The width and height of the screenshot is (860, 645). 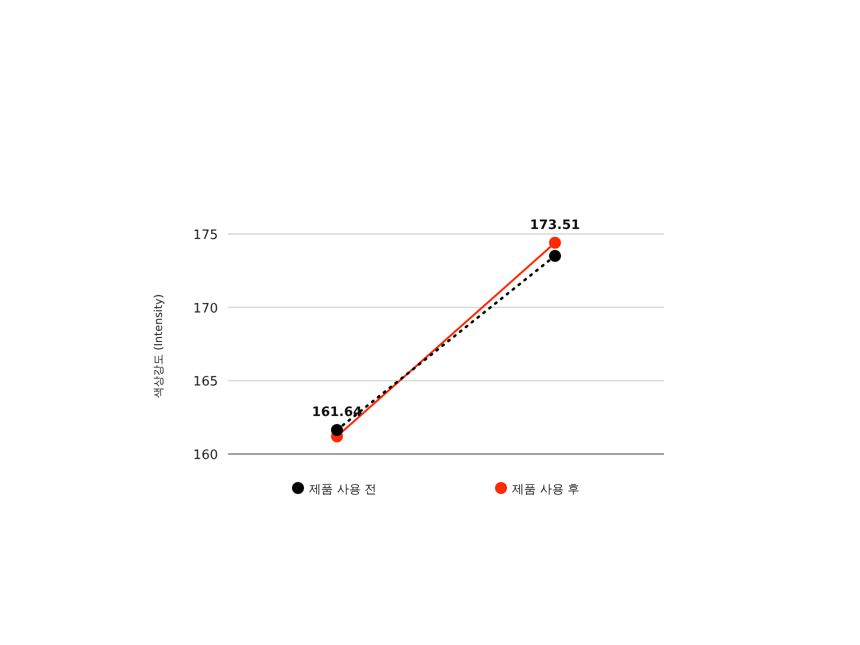 What do you see at coordinates (205, 455) in the screenshot?
I see `y-tick-label: 160` at bounding box center [205, 455].